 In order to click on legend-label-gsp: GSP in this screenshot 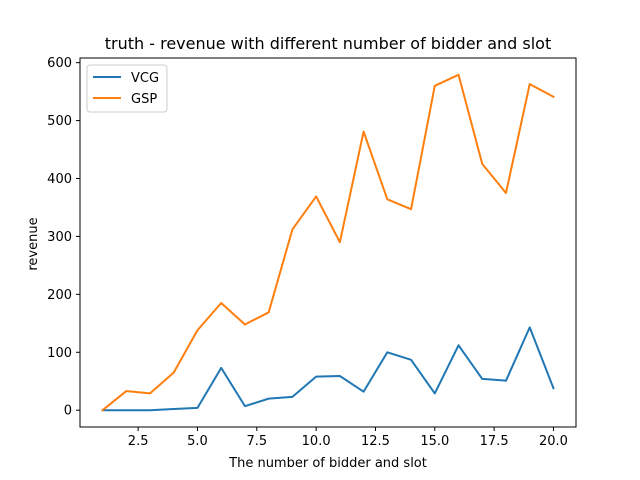, I will do `click(144, 99)`.